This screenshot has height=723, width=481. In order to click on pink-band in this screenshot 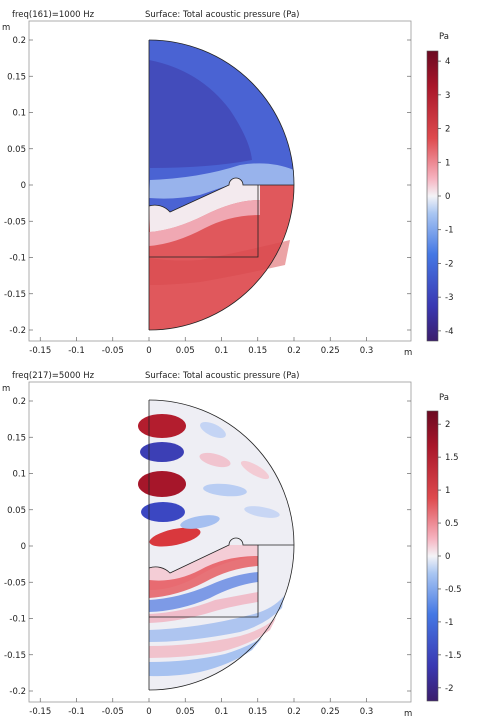, I will do `click(204, 223)`.